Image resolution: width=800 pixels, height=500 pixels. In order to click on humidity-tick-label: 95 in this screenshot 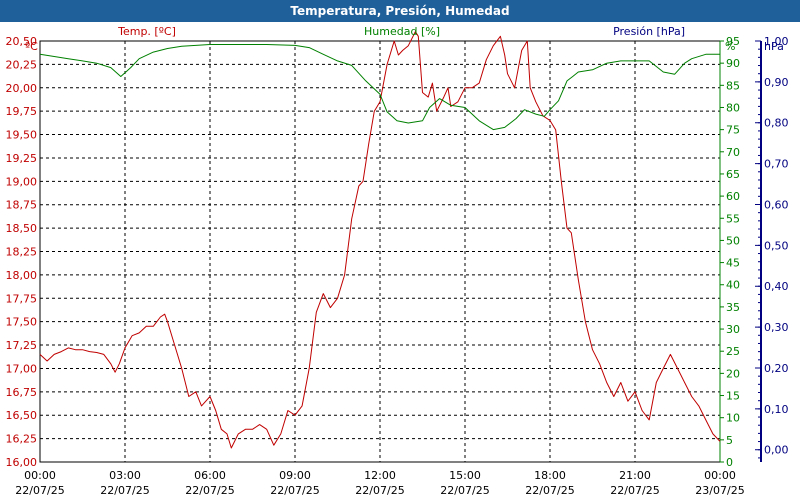, I will do `click(733, 41)`.